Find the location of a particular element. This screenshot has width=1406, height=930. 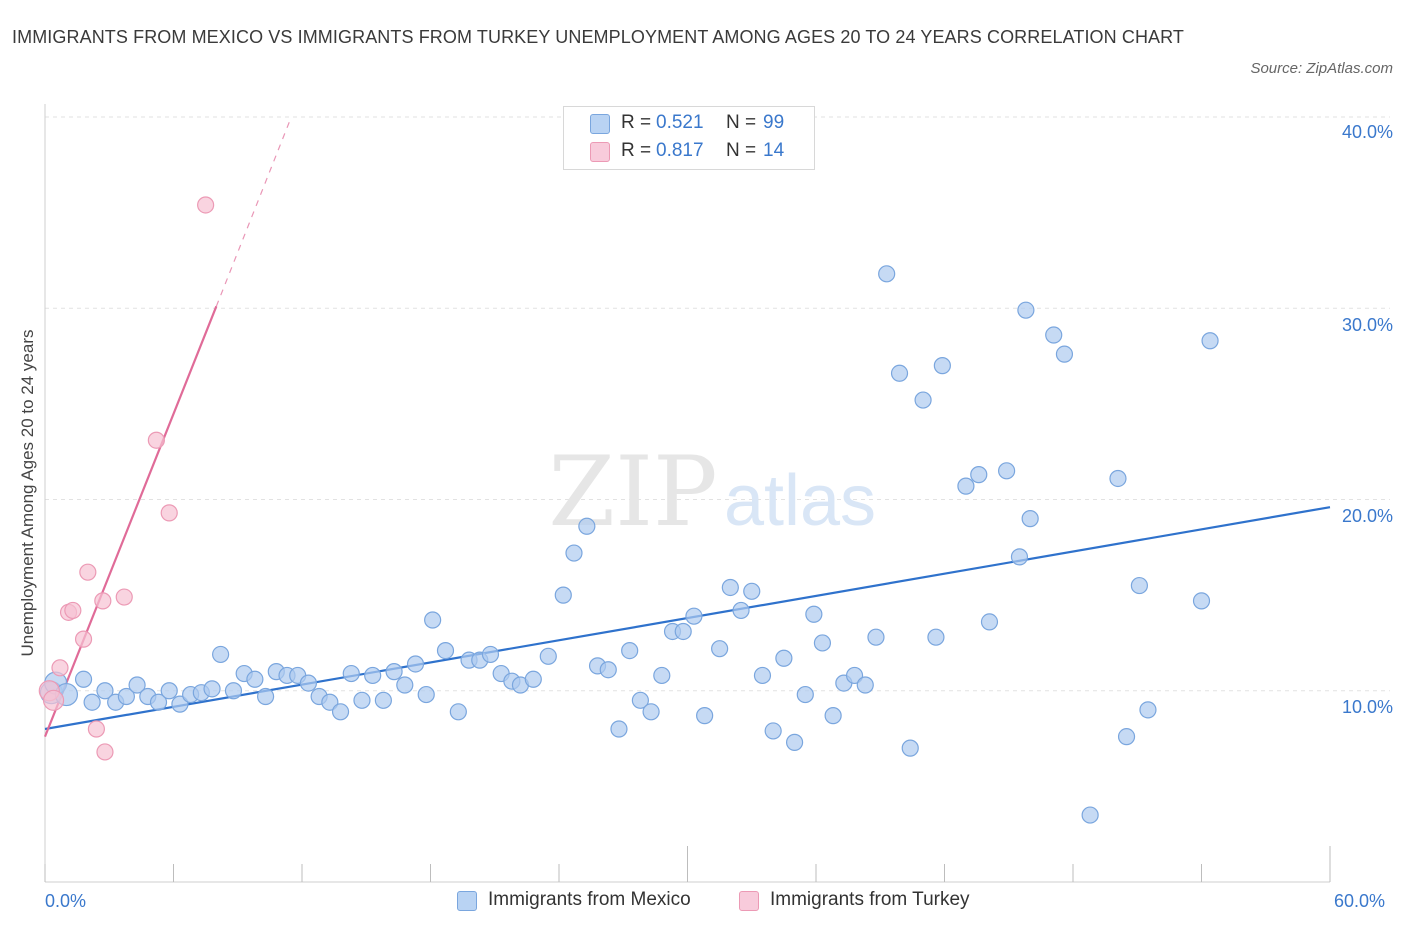

turkey-points is located at coordinates (126, 478).